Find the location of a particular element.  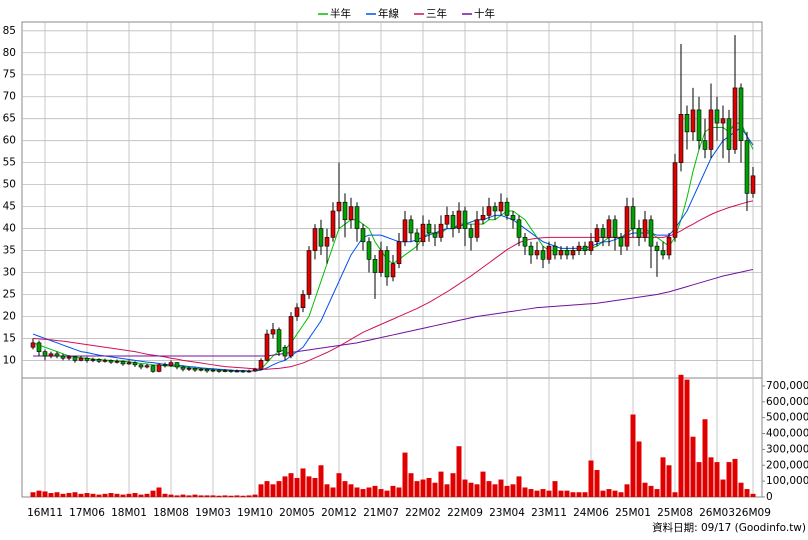

volume-tick-label: 500,000 is located at coordinates (787, 418).